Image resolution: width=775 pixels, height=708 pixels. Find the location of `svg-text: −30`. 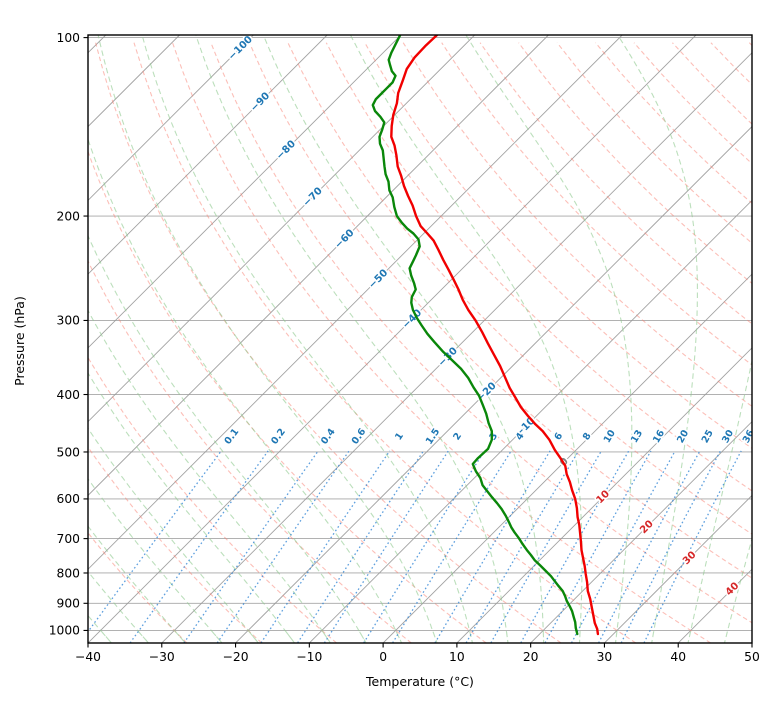

svg-text: −30 is located at coordinates (162, 657).